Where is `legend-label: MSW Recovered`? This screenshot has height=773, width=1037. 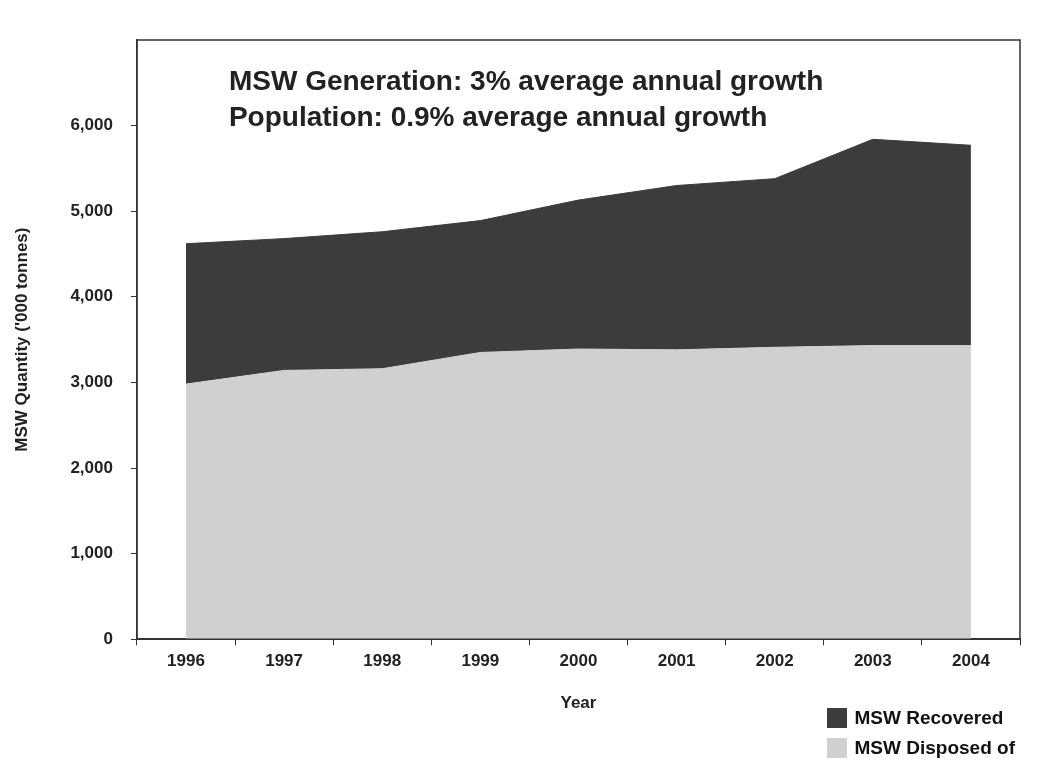
legend-label: MSW Recovered is located at coordinates (929, 718).